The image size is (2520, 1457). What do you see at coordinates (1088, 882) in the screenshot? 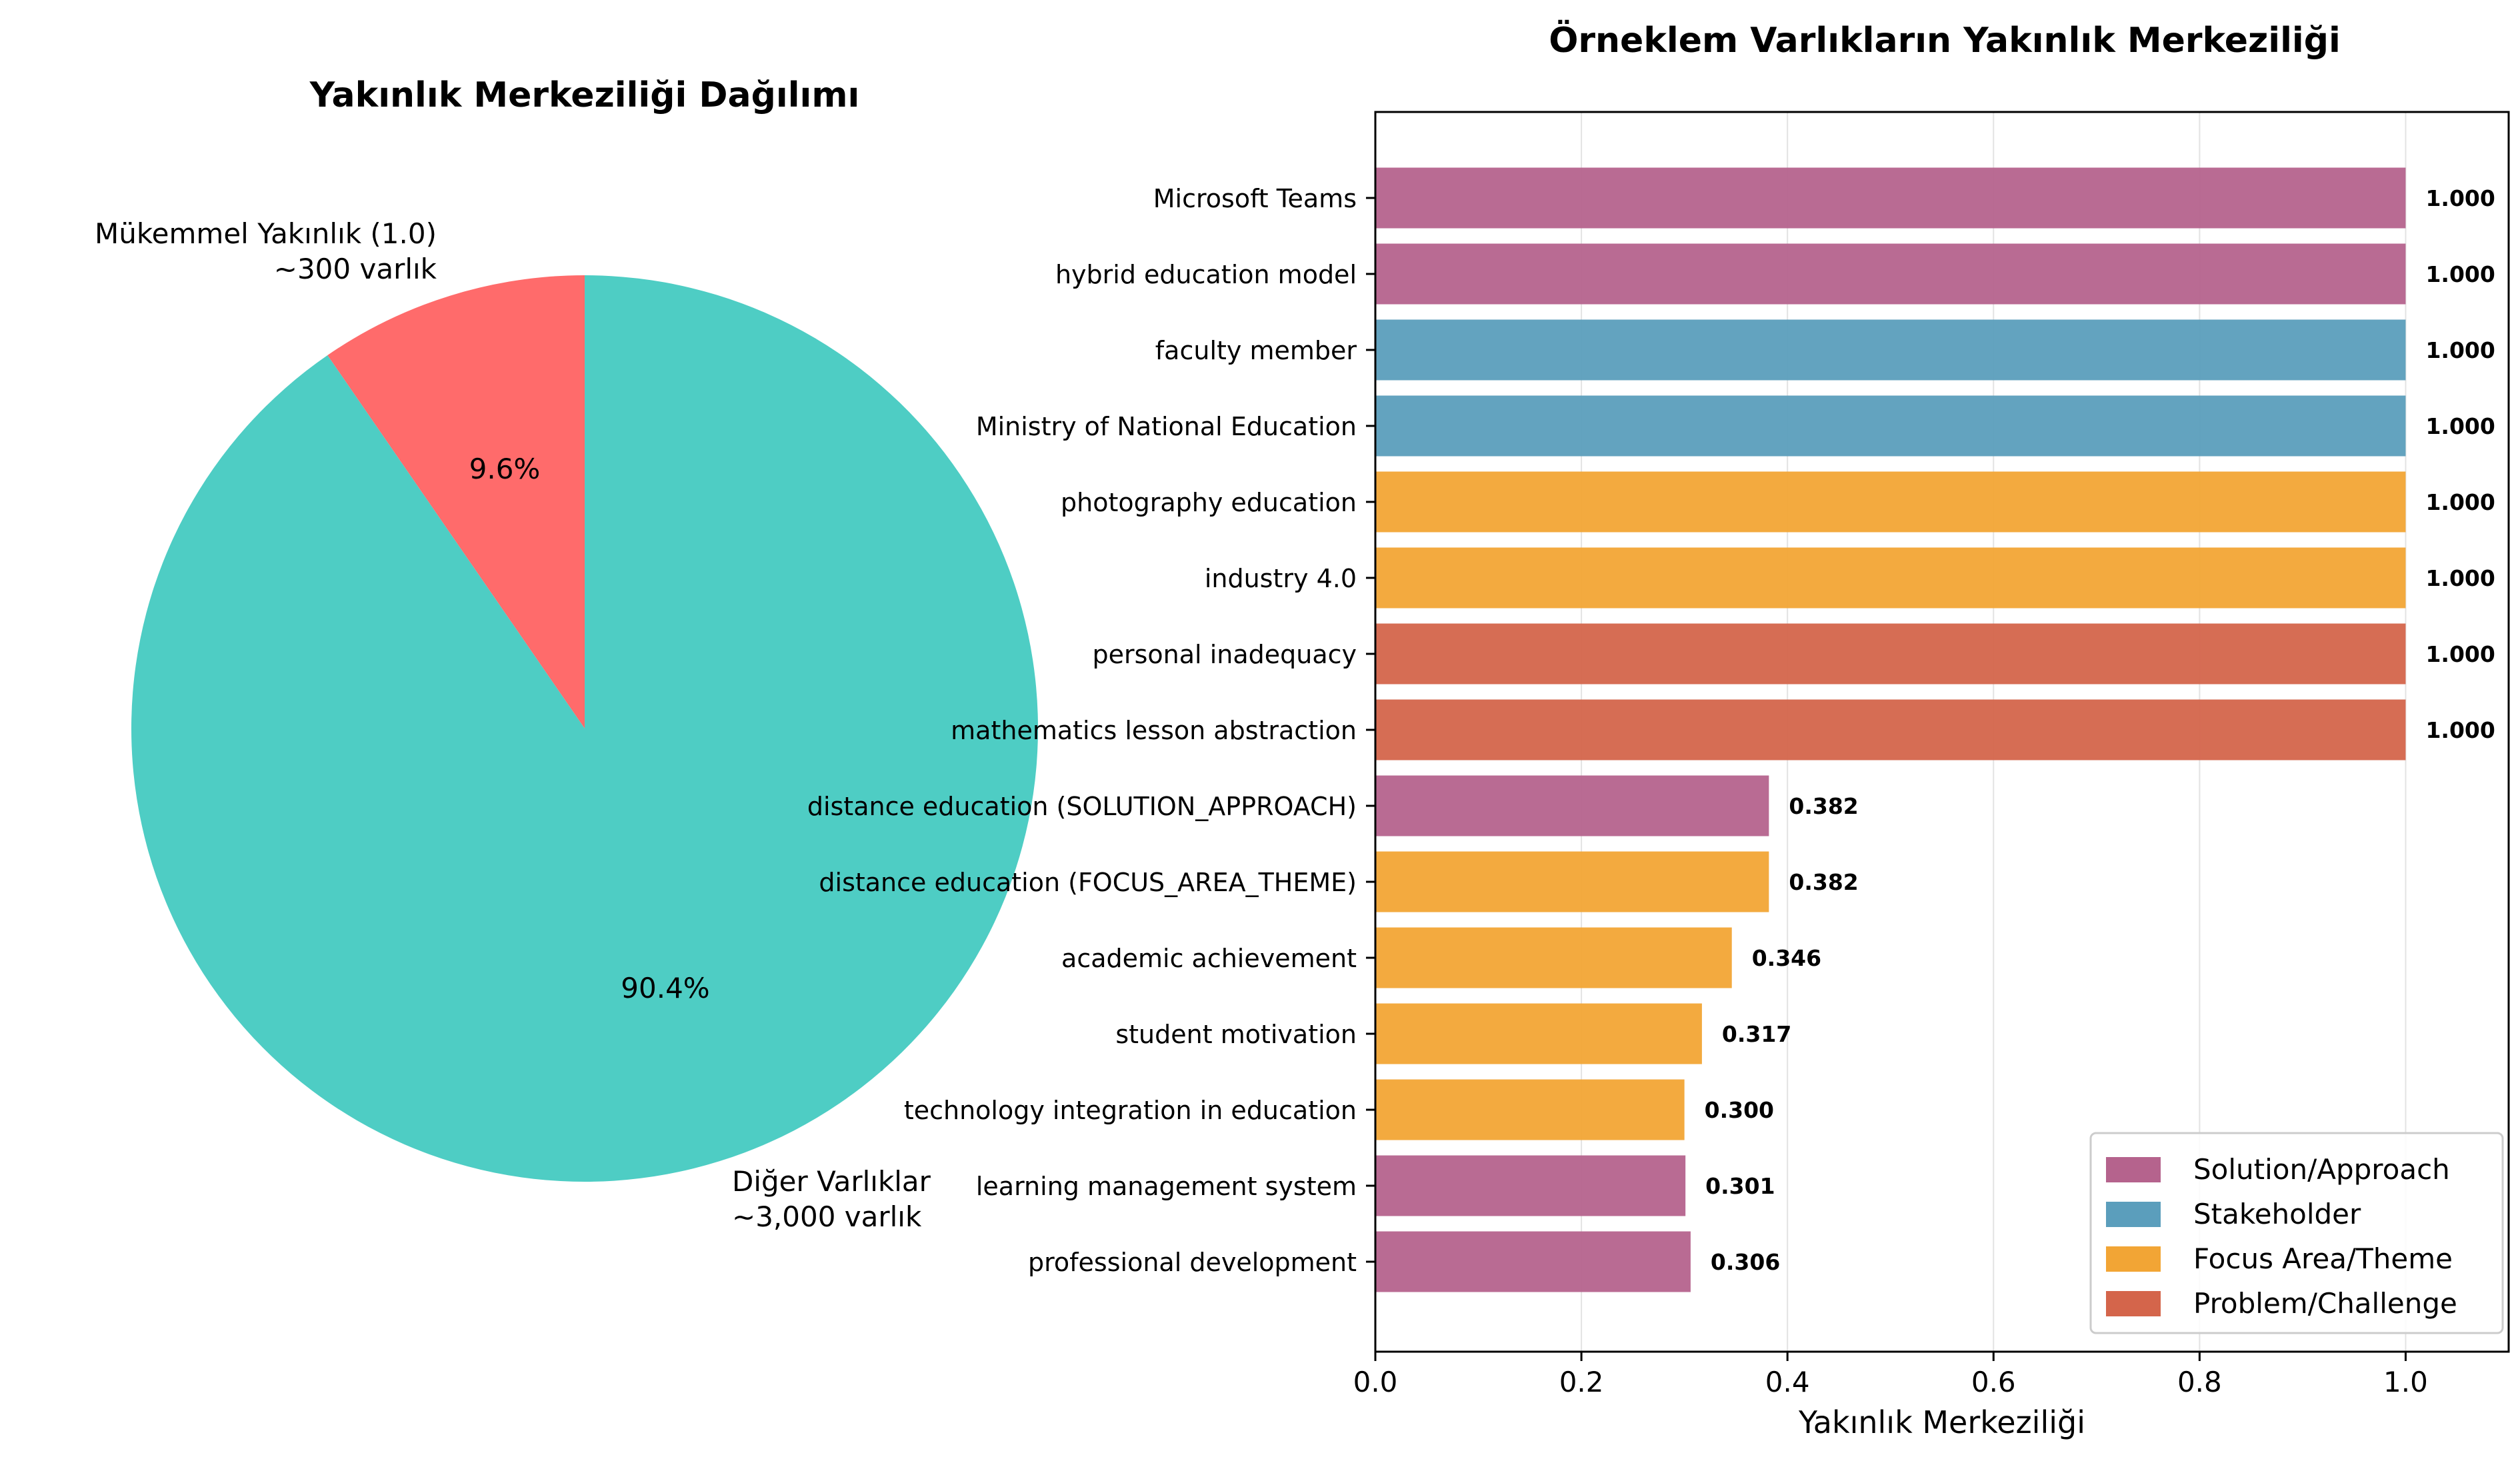
I see `bar-category-label: distance education (FOCUS_AREA_THEME)` at bounding box center [1088, 882].